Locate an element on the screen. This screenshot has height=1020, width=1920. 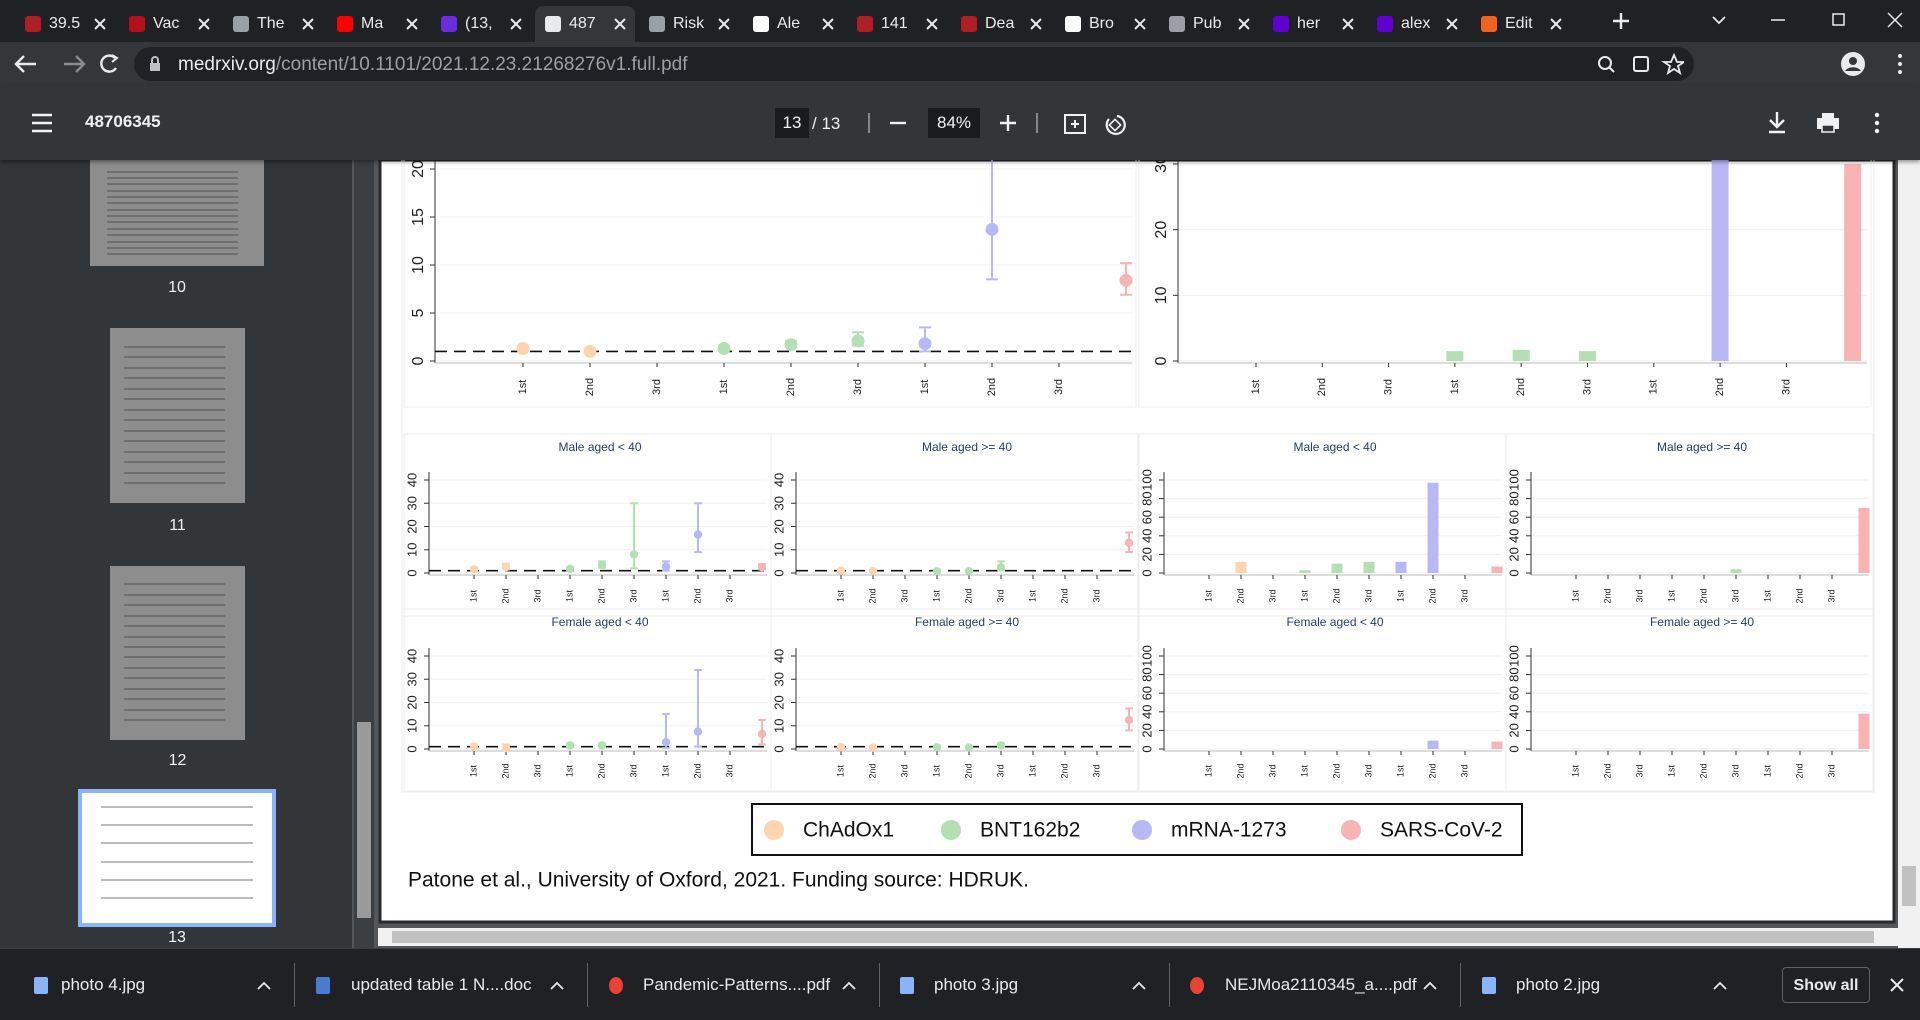
tab: Vac is located at coordinates (169, 24).